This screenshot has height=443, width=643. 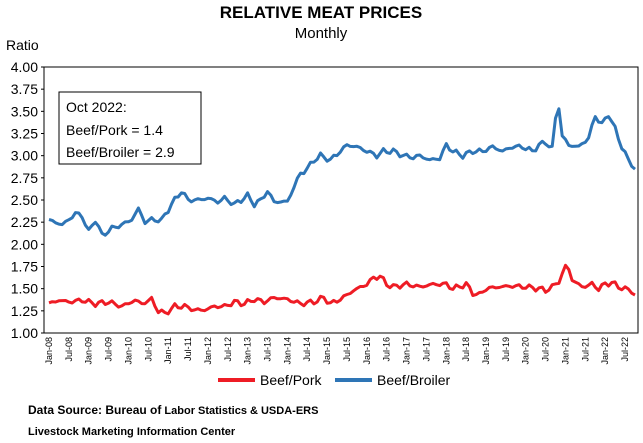 I want to click on x-tick-label: Jan-09, so click(x=89, y=351).